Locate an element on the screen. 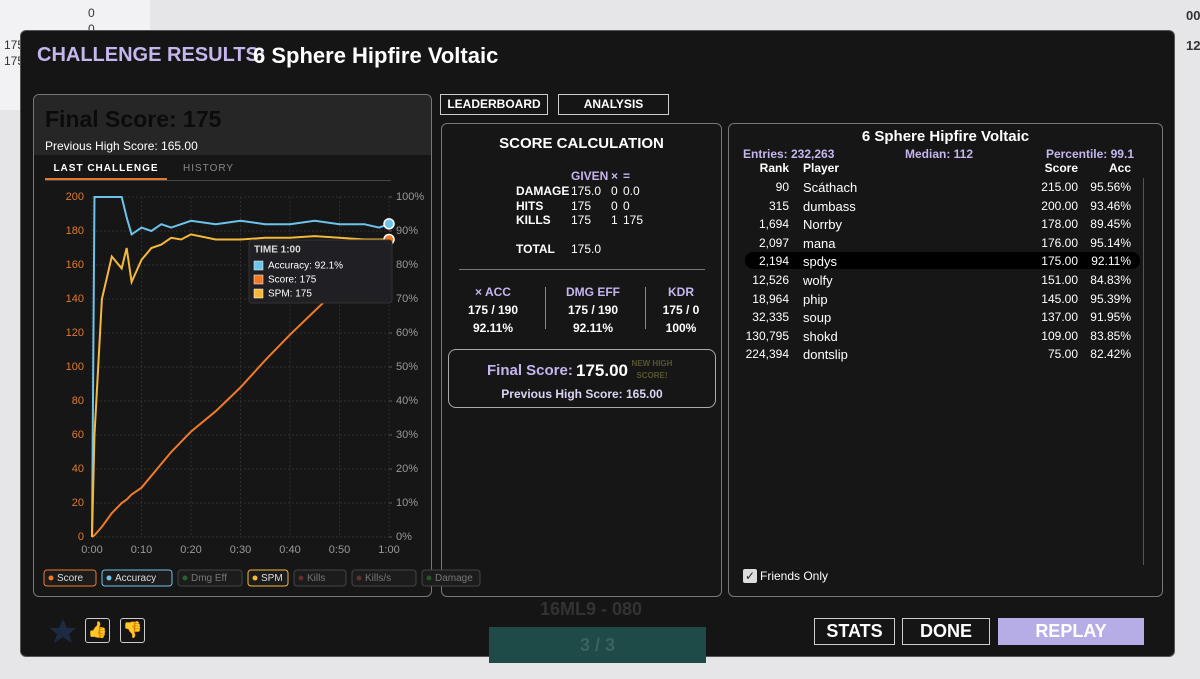 Image resolution: width=1200 pixels, height=679 pixels. cell: 224,394 is located at coordinates (767, 354).